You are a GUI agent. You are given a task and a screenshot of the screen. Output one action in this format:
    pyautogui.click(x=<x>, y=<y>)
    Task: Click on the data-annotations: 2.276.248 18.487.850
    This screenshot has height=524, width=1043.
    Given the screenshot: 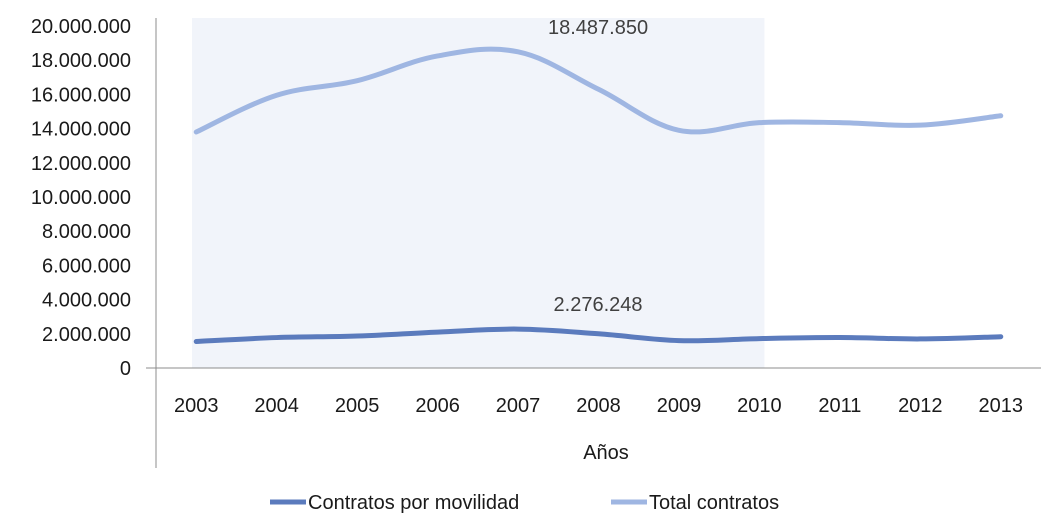 What is the action you would take?
    pyautogui.click(x=598, y=166)
    